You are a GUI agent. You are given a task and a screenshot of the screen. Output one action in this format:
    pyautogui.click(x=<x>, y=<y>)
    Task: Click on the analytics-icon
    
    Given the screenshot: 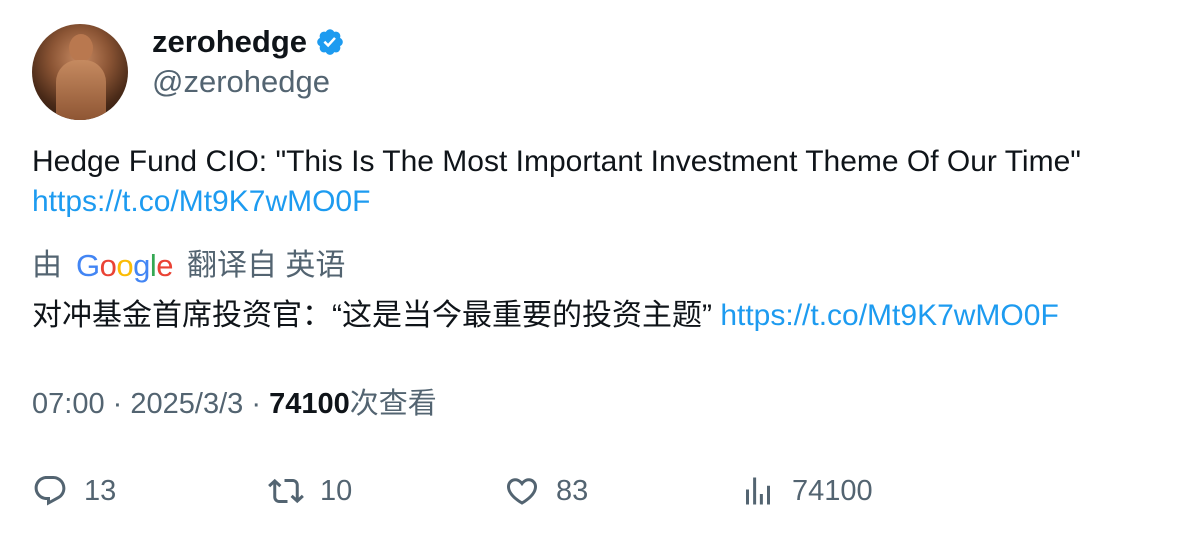 What is the action you would take?
    pyautogui.click(x=758, y=491)
    